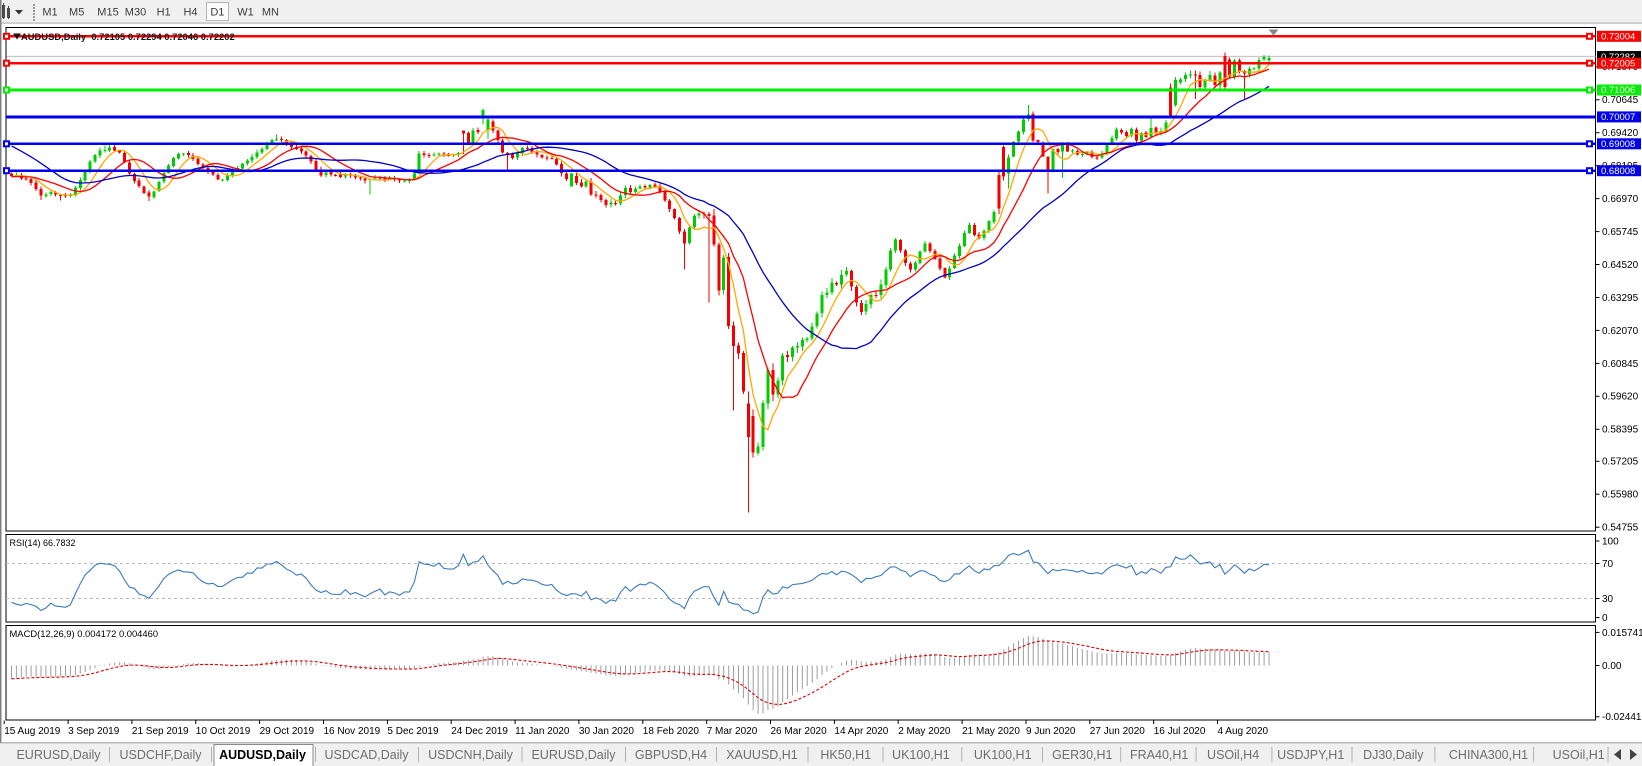 This screenshot has height=766, width=1642. What do you see at coordinates (1608, 564) in the screenshot?
I see `svg-text: 70` at bounding box center [1608, 564].